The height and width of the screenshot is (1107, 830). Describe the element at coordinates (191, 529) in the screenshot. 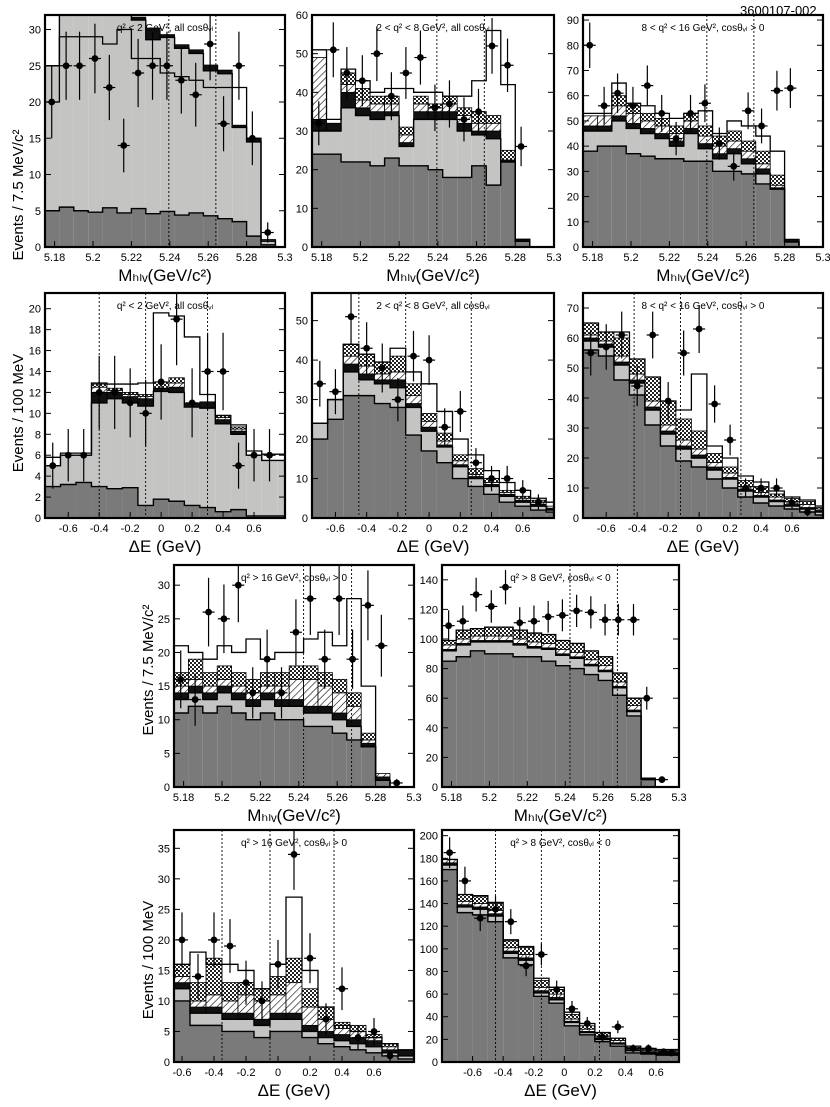

I see `x-tick-label: 0.2` at that location.